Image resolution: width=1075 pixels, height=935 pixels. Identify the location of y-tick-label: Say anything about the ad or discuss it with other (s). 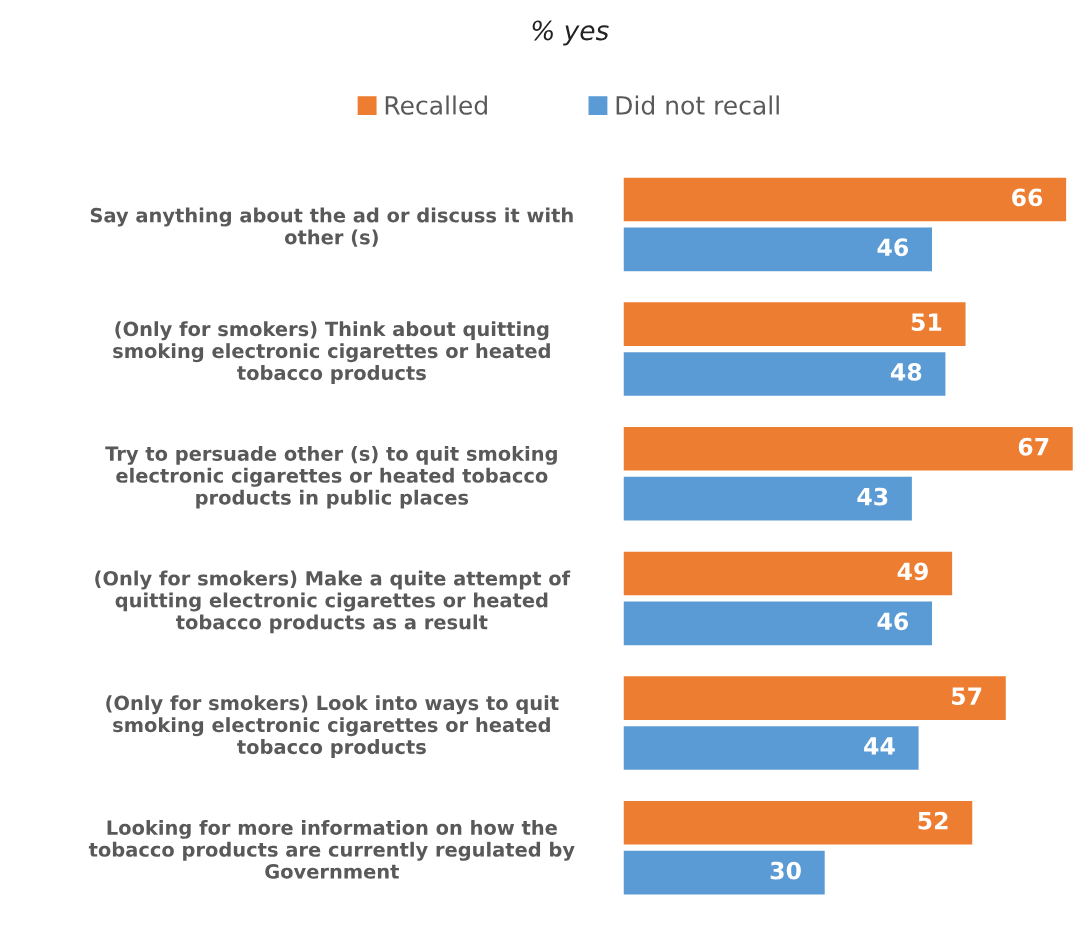
(331, 227).